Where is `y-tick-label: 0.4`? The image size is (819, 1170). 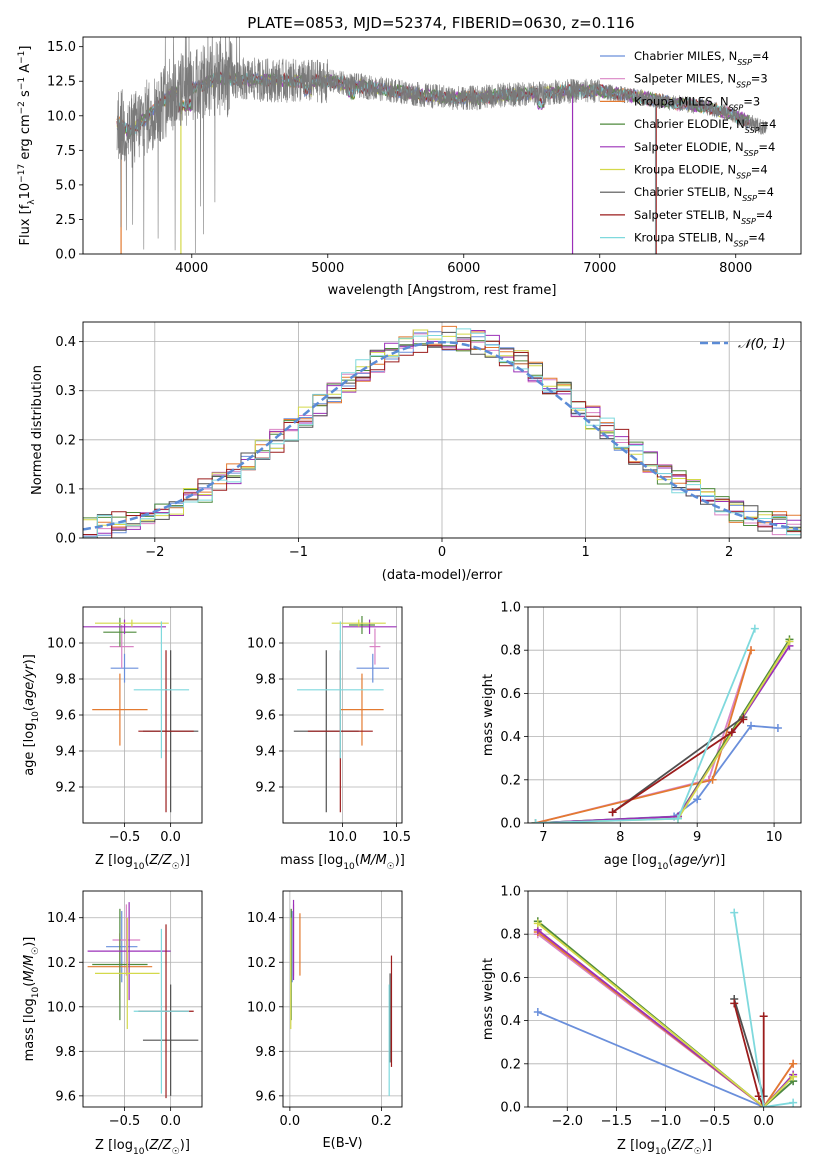
y-tick-label: 0.4 is located at coordinates (510, 1021).